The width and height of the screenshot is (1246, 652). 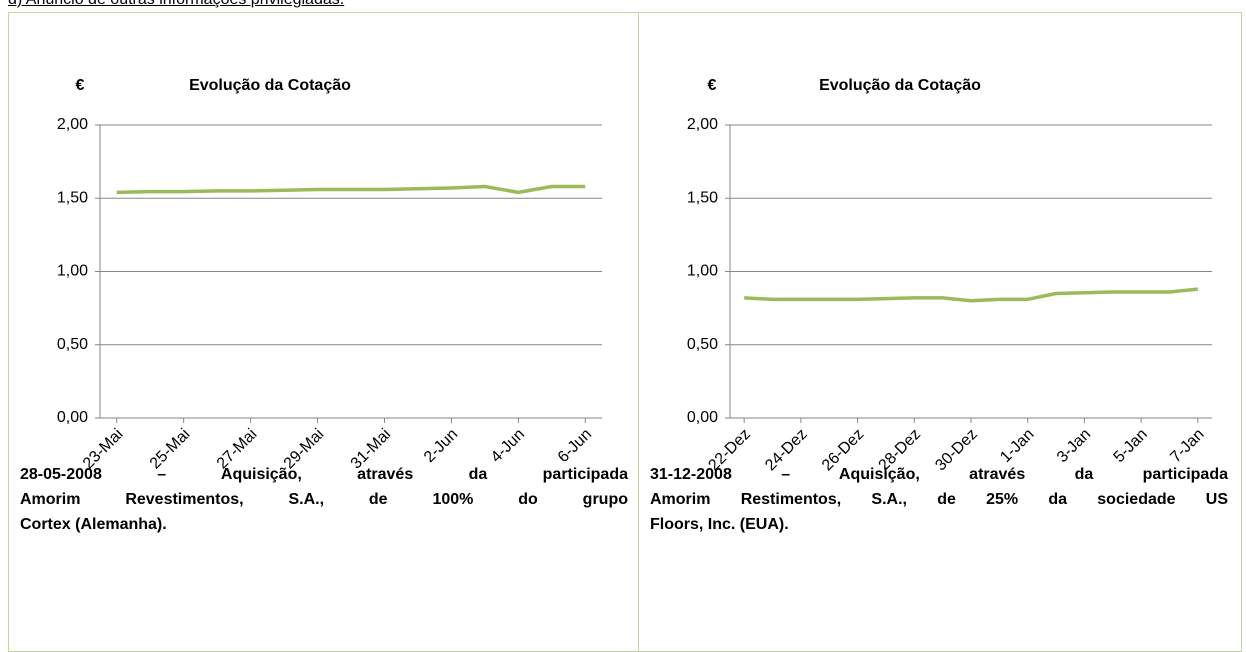 What do you see at coordinates (93, 524) in the screenshot?
I see `caption-line: Cortex (Alemanha).` at bounding box center [93, 524].